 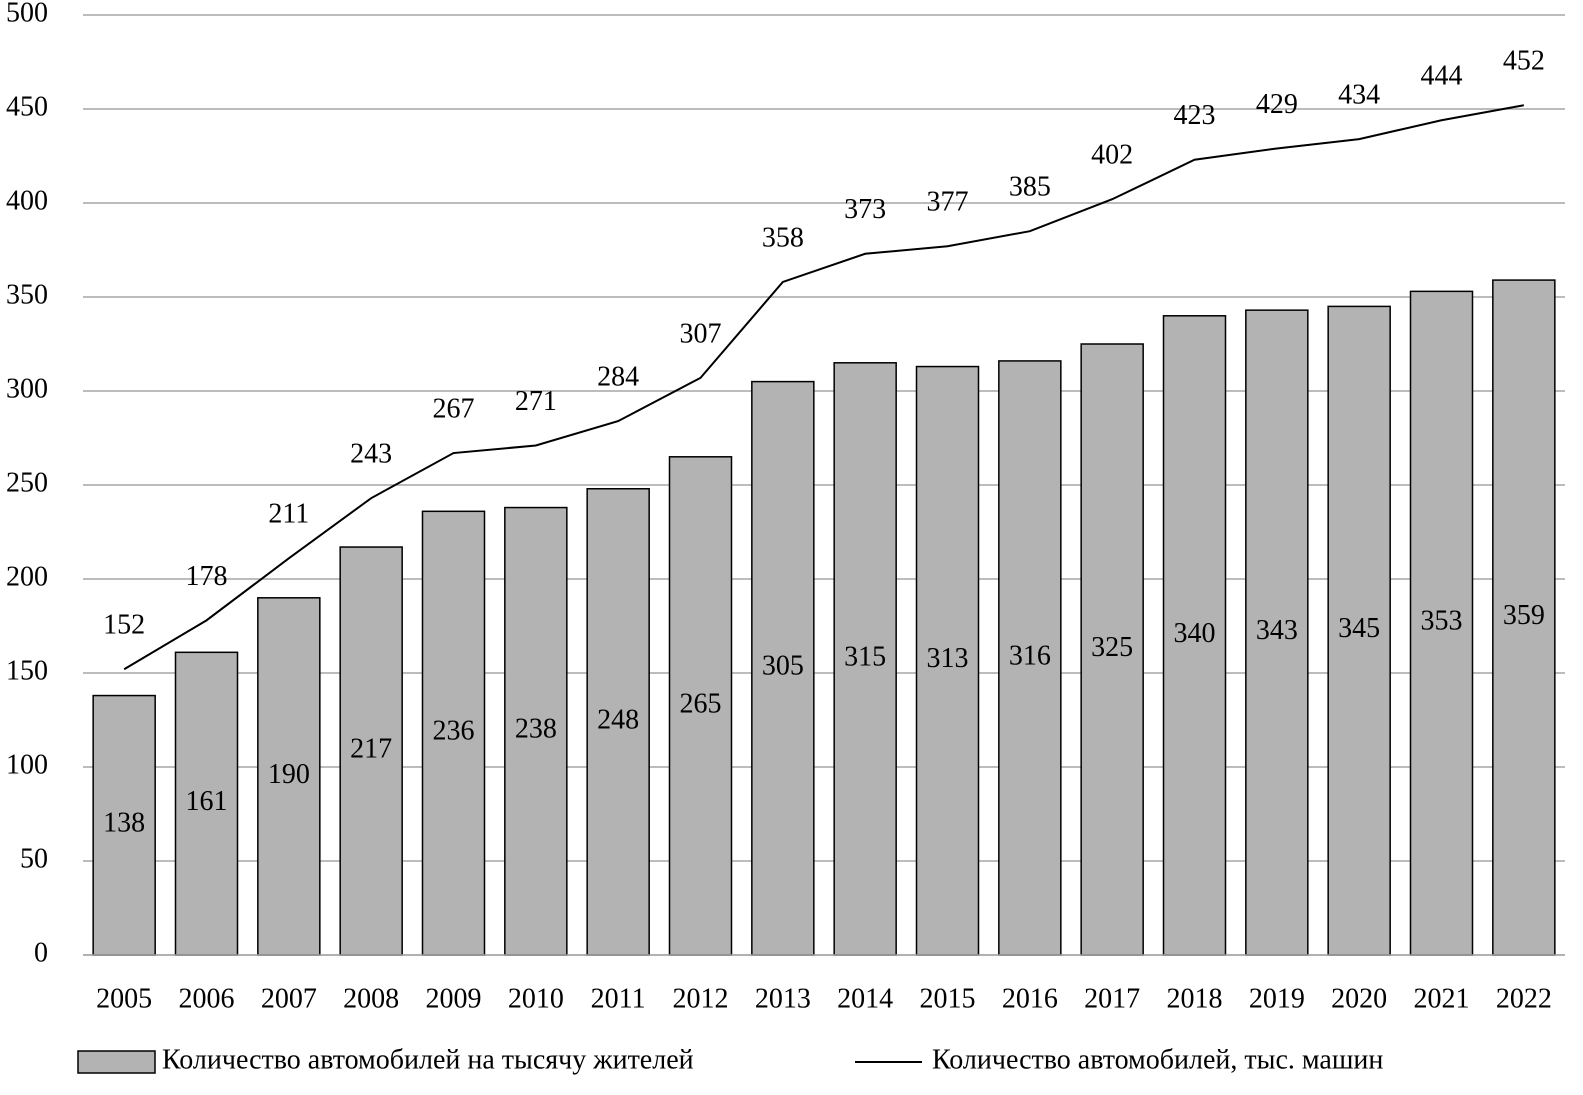 I want to click on bar-value-label: 236, so click(x=454, y=731).